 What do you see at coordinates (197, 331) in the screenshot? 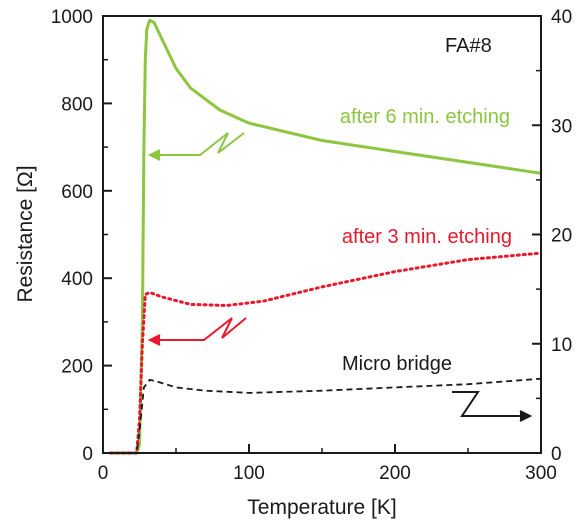
I see `axis-indicator-after-3-min` at bounding box center [197, 331].